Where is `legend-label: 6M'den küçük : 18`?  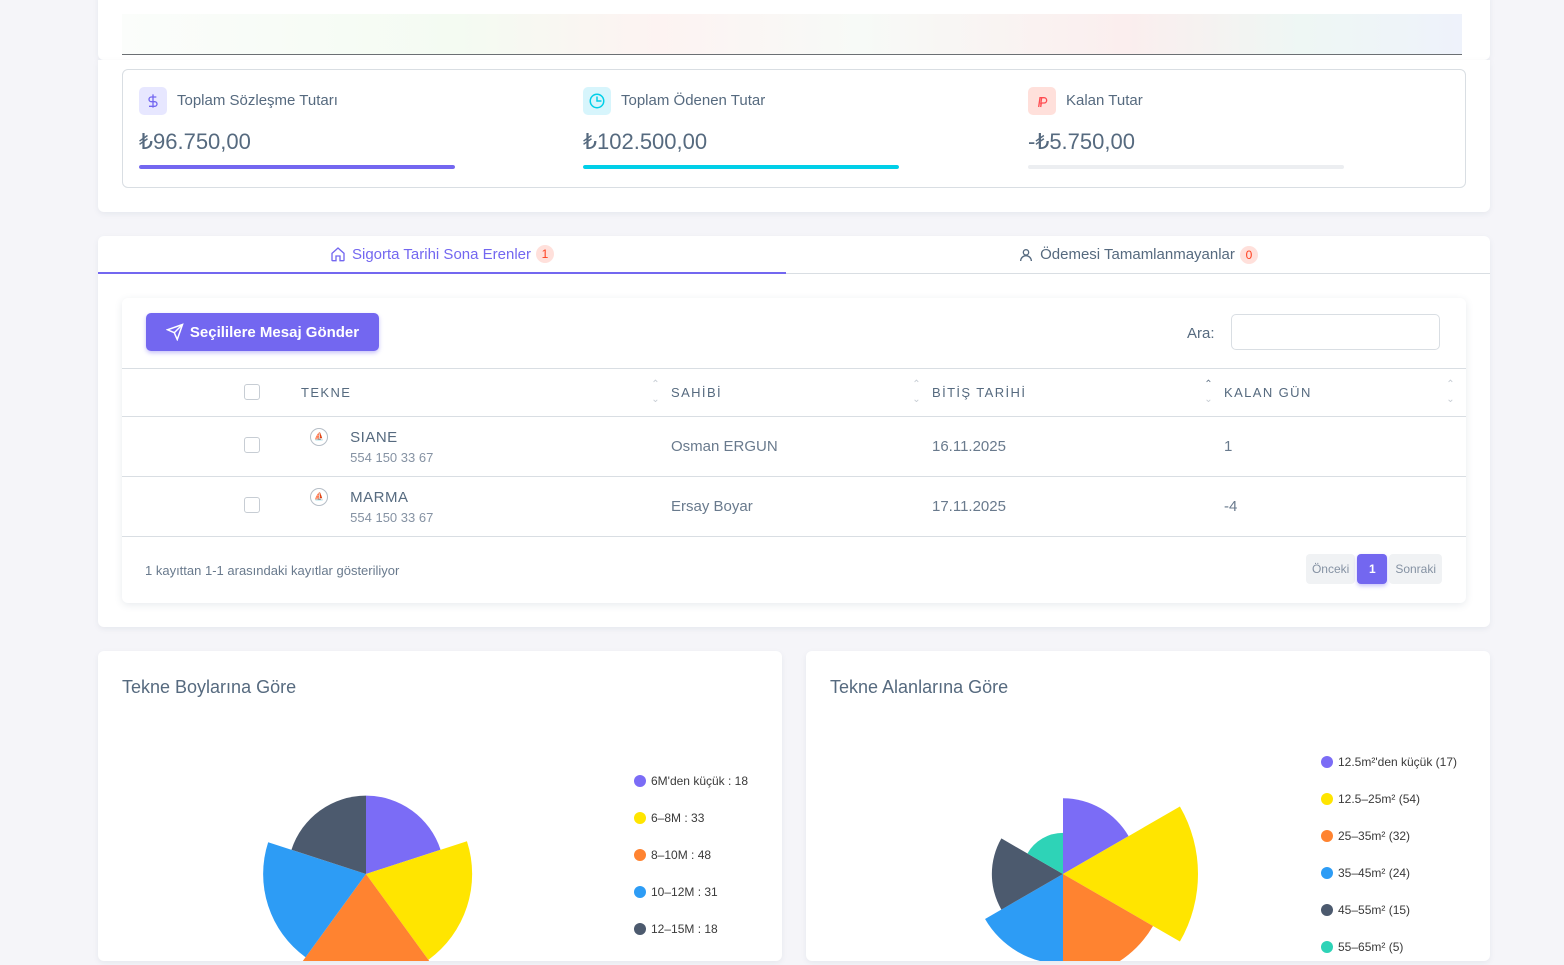 legend-label: 6M'den küçük : 18 is located at coordinates (700, 780).